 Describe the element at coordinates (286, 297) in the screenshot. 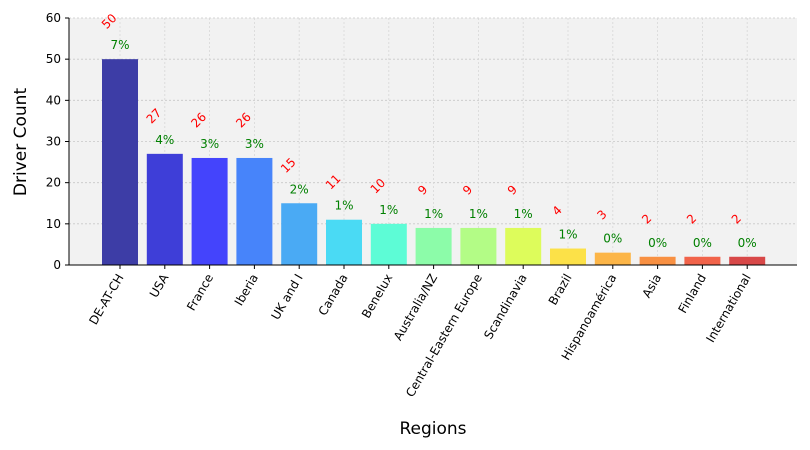

I see `x-tick-label: UK and I` at that location.